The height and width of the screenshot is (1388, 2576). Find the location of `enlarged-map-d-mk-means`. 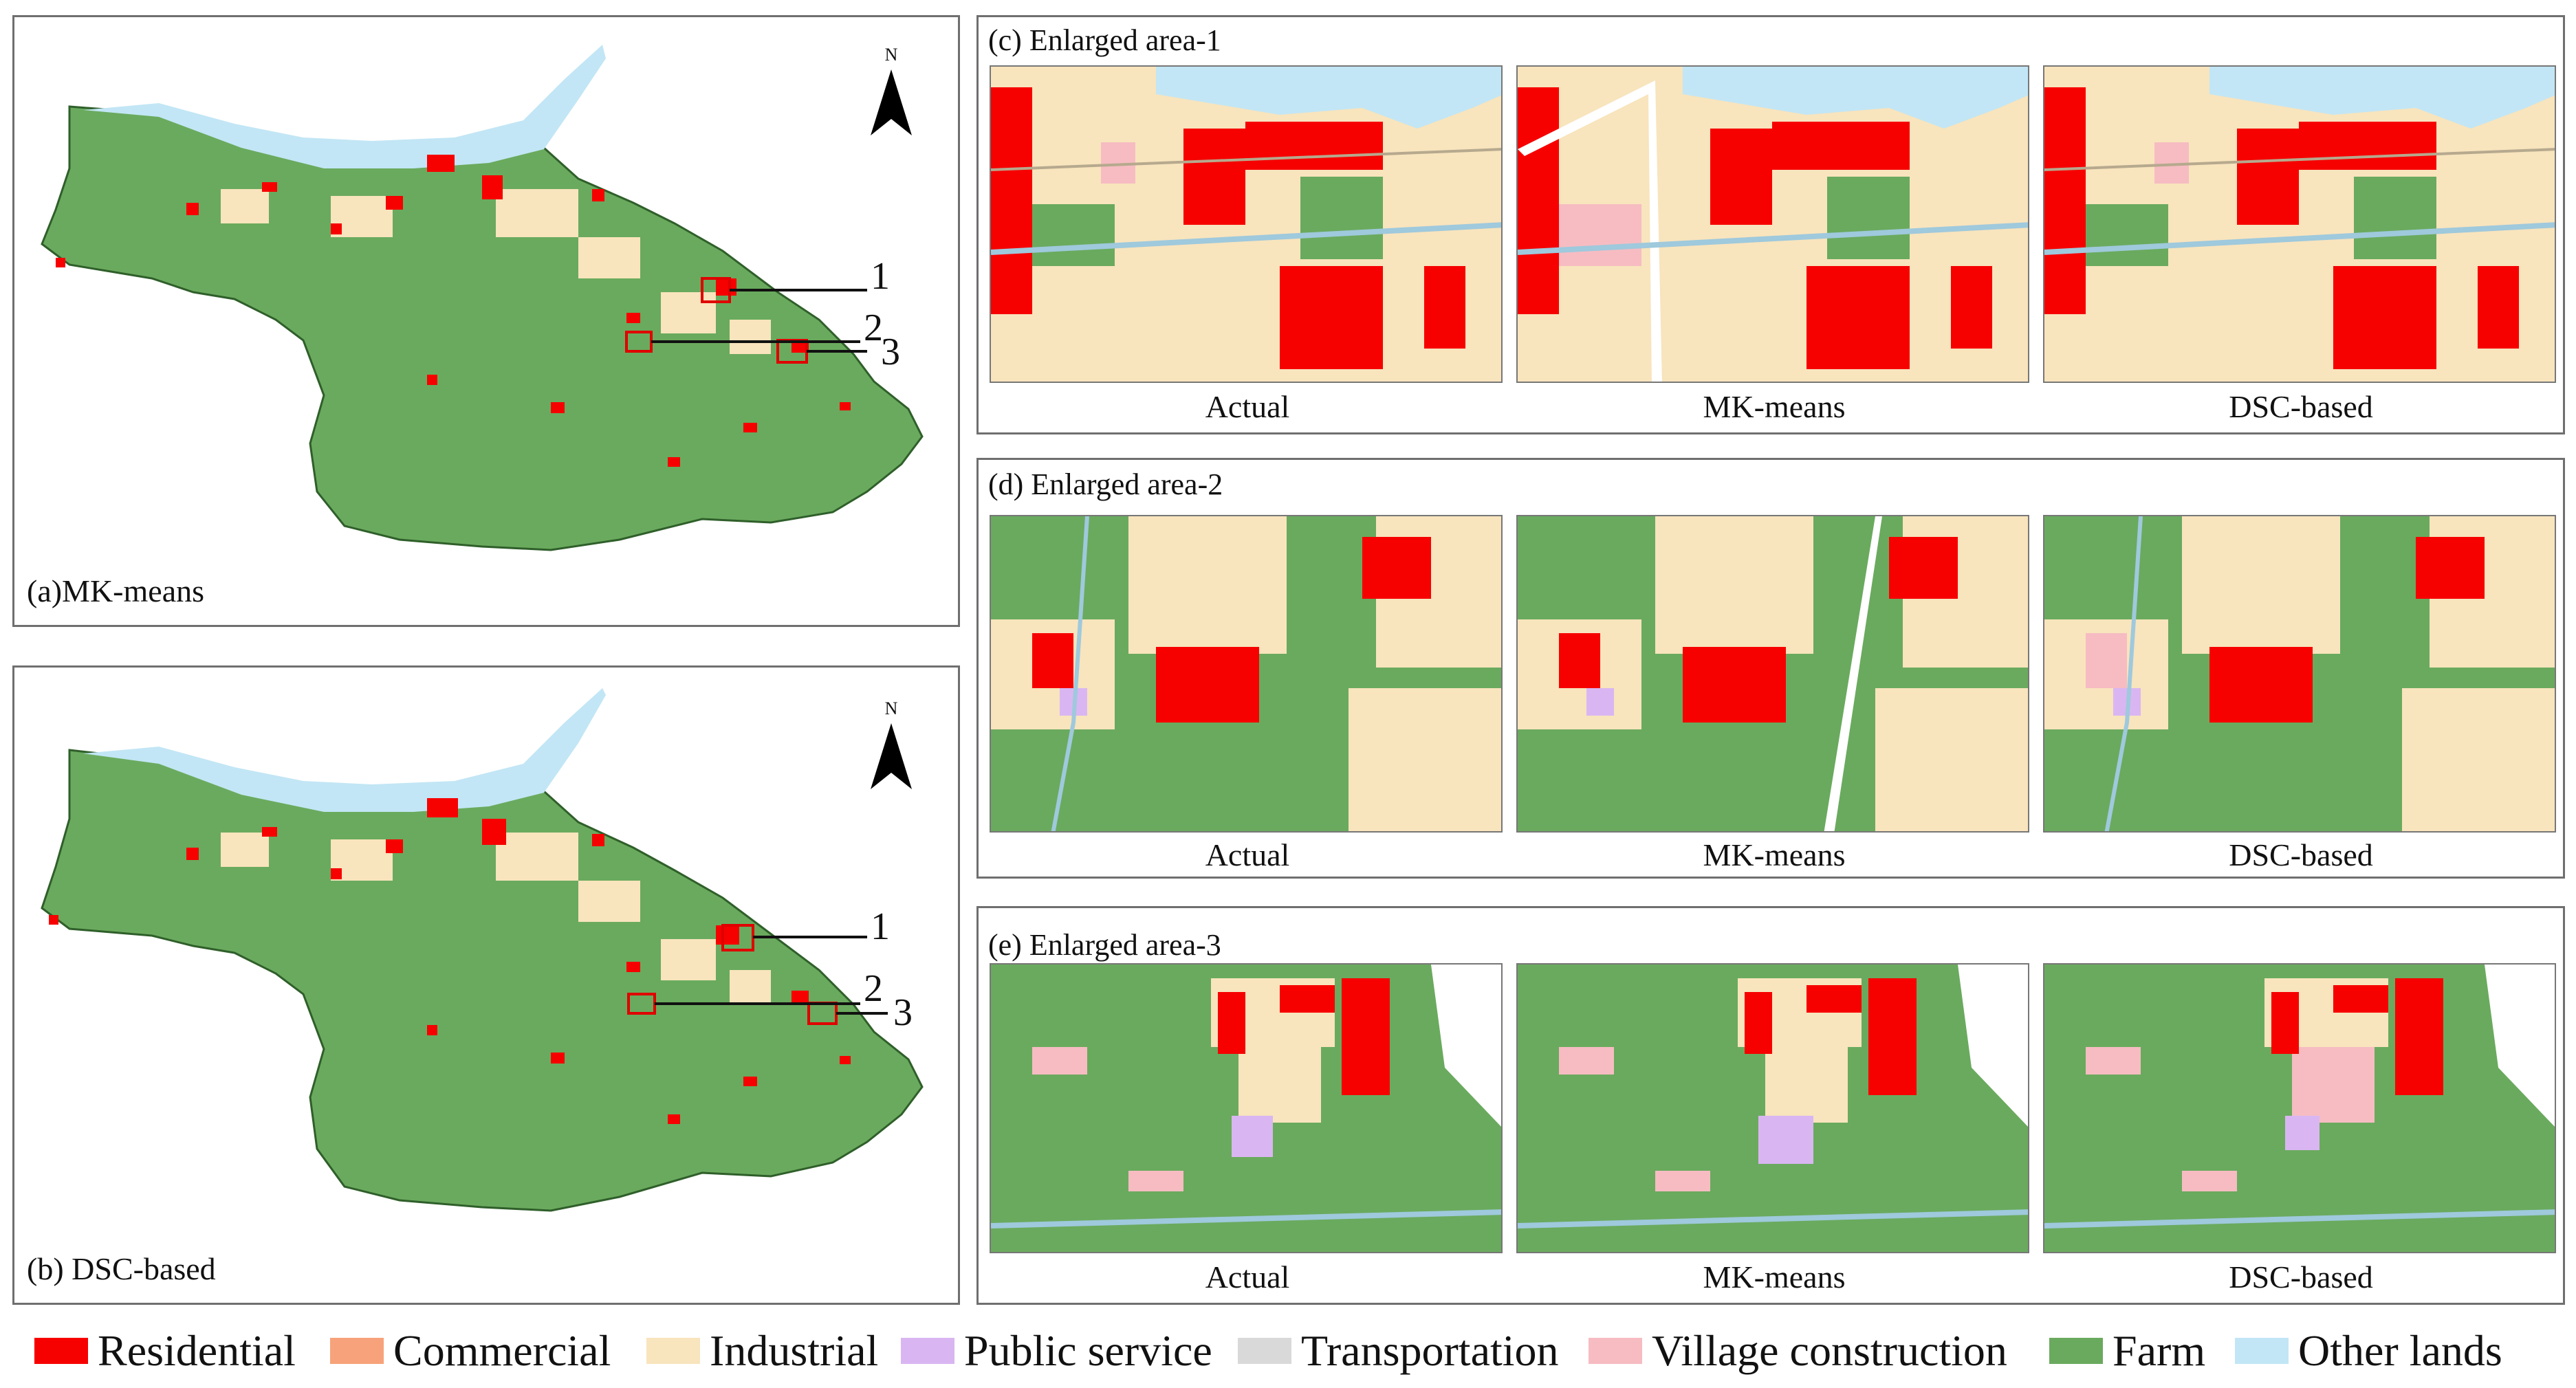

enlarged-map-d-mk-means is located at coordinates (1773, 673).